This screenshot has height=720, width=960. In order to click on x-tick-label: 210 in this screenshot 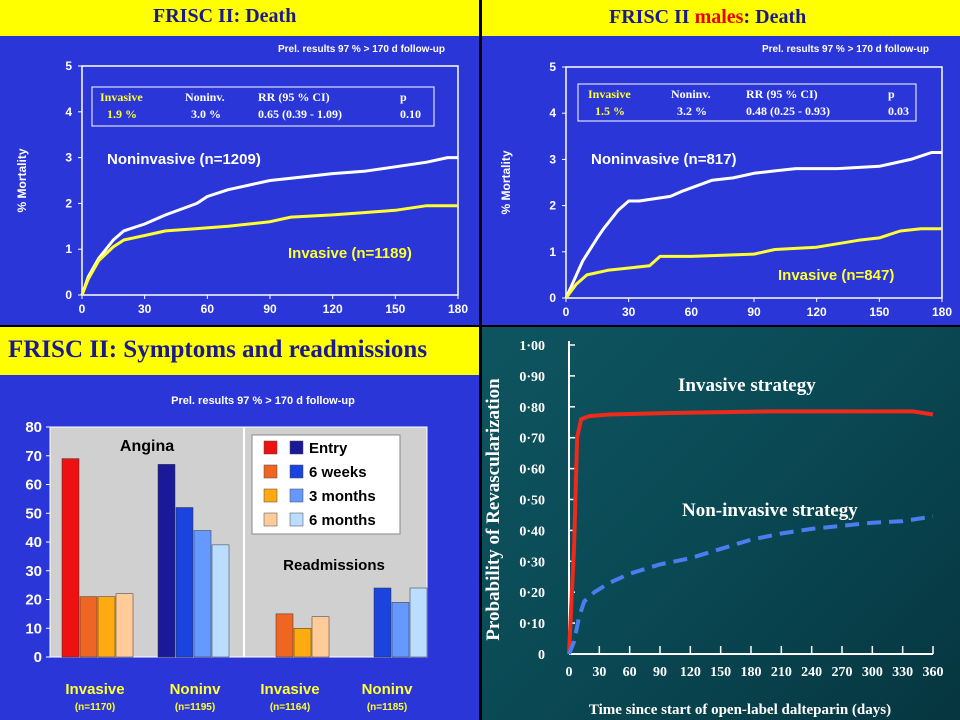, I will do `click(781, 672)`.